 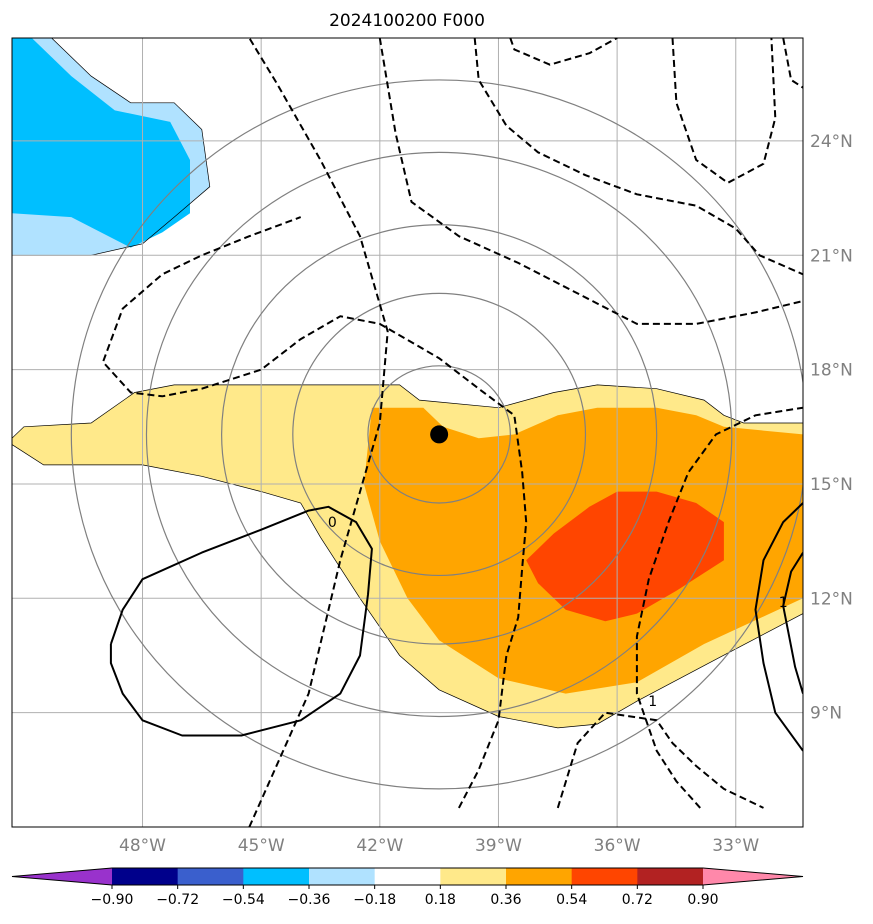 I want to click on colorbar-label-9: 0.90, so click(x=702, y=900).